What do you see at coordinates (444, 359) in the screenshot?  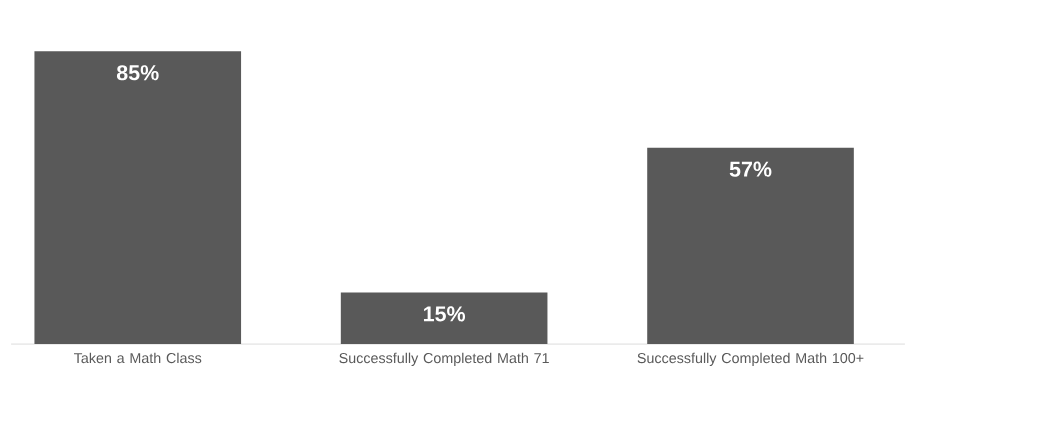 I see `x-tick-label: Successfully Completed Math 71` at bounding box center [444, 359].